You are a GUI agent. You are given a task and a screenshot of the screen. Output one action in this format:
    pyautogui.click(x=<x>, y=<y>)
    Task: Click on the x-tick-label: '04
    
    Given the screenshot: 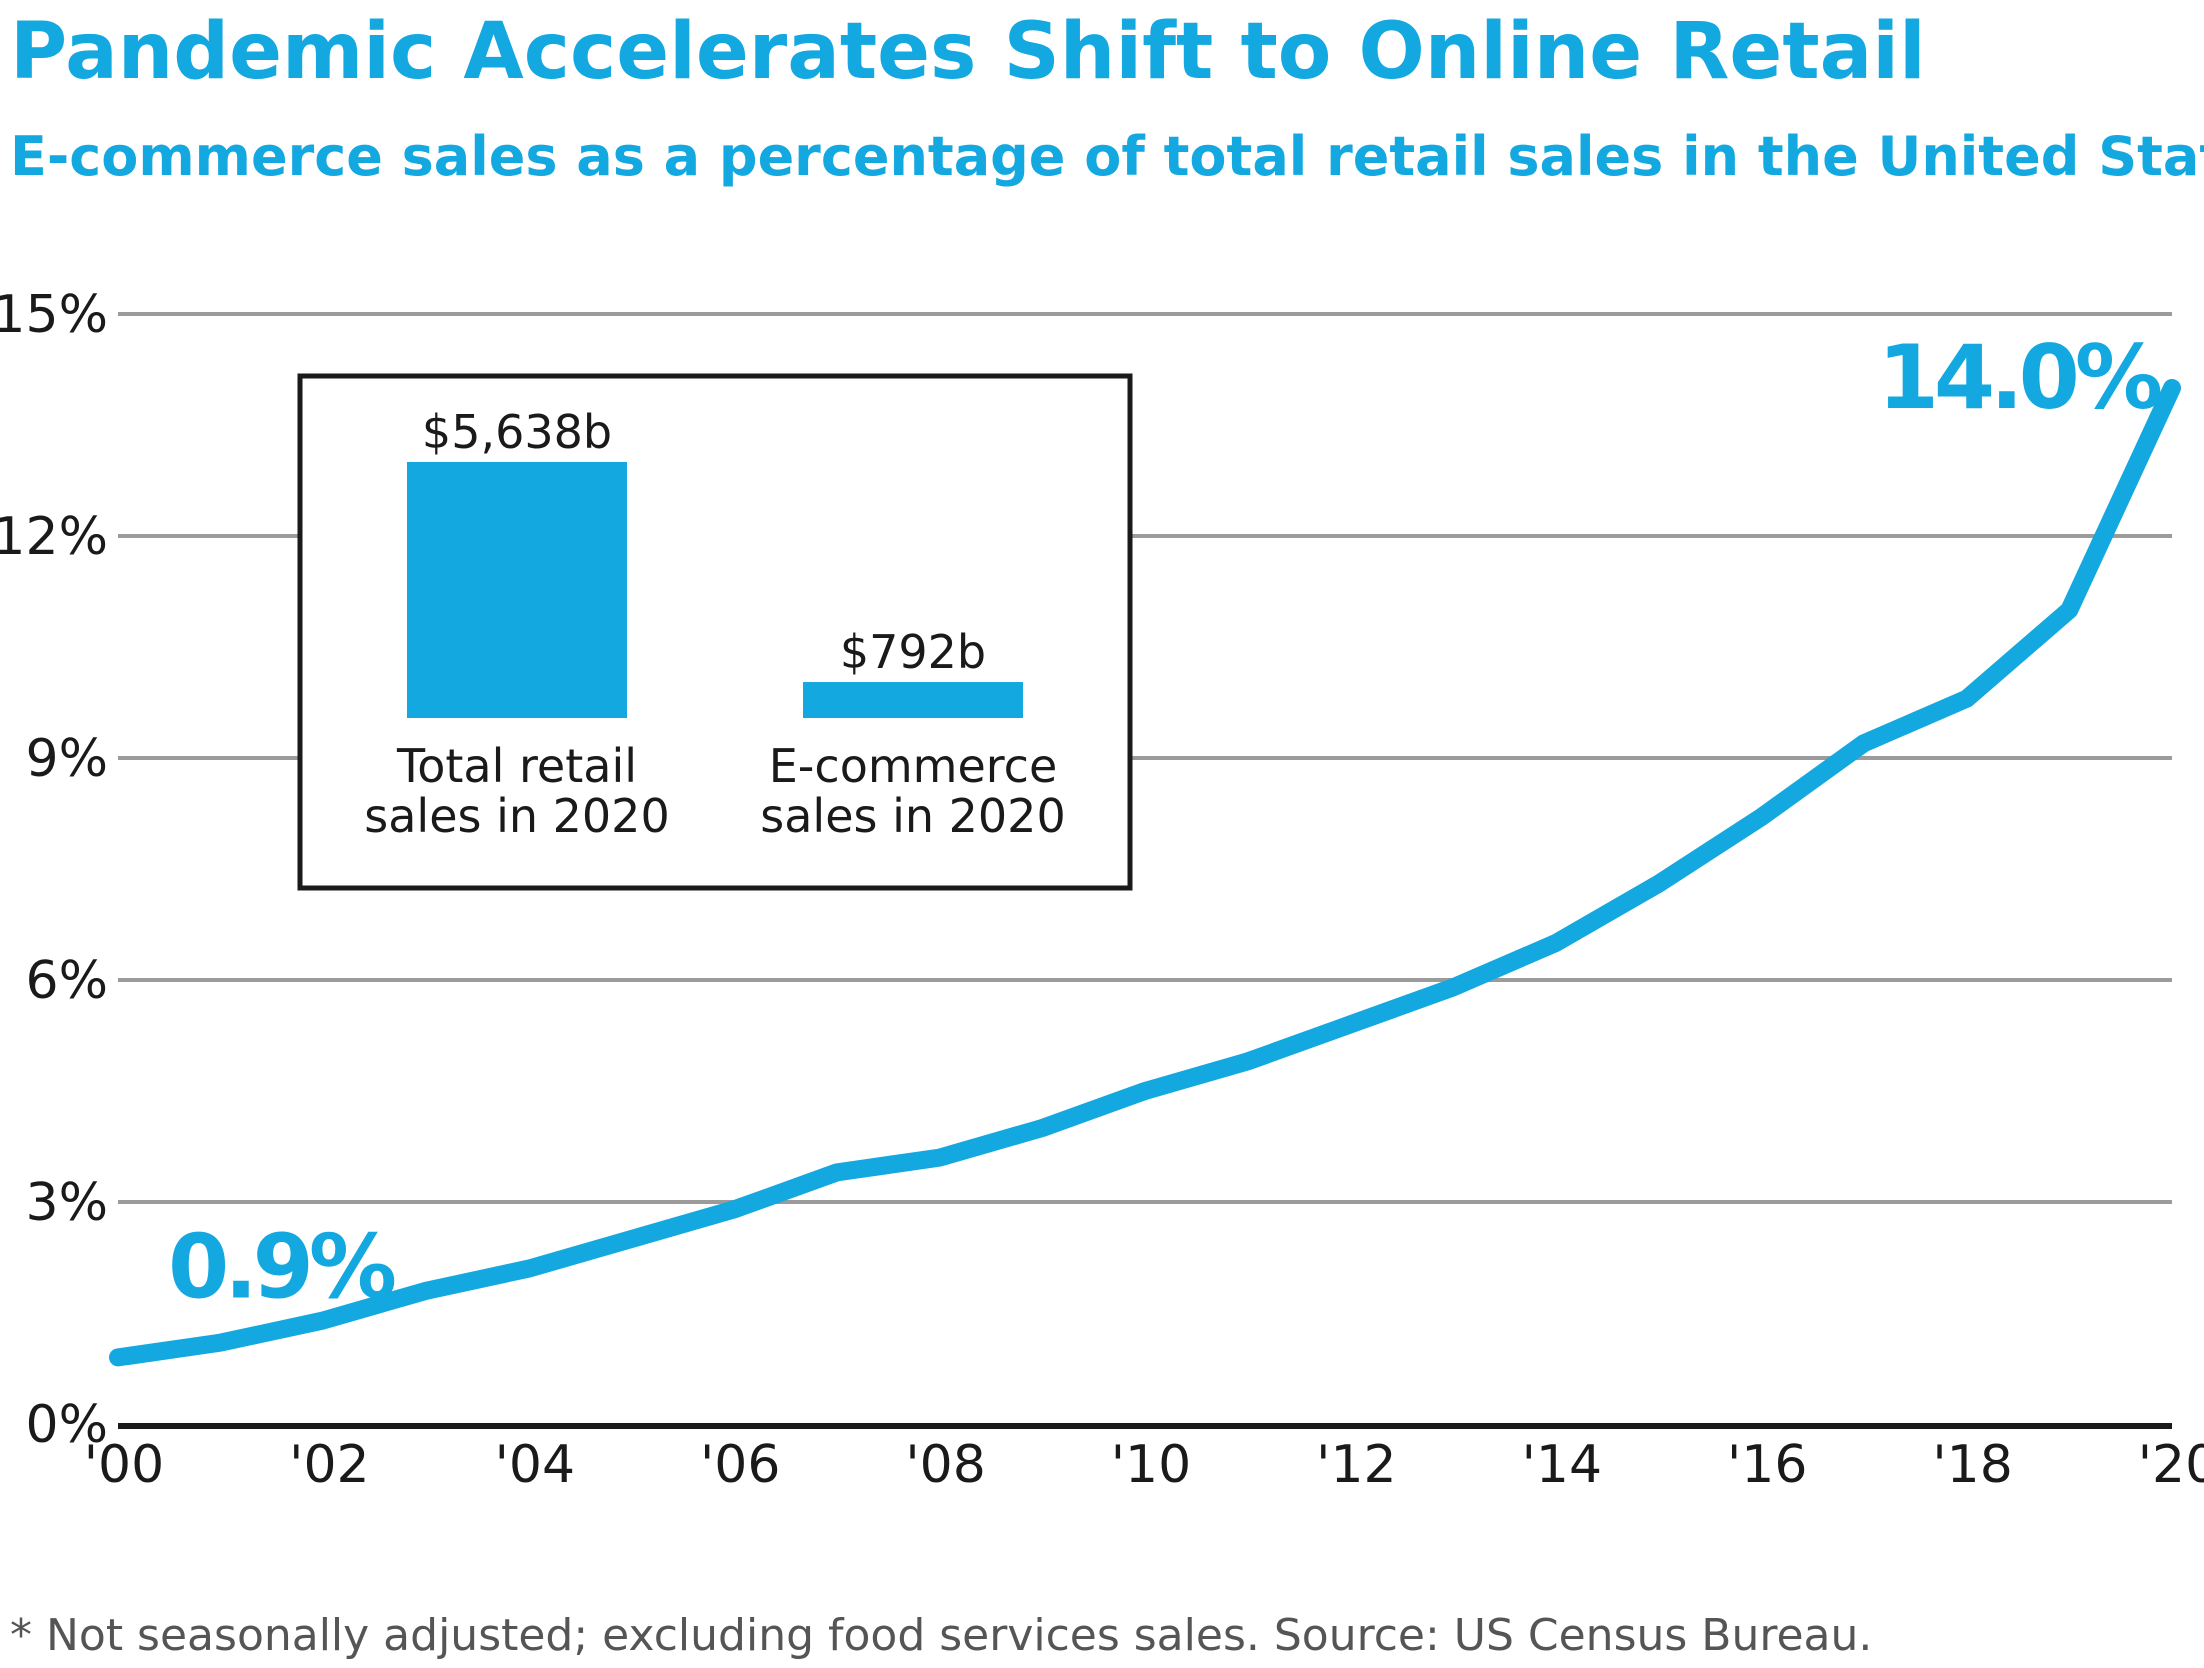 What is the action you would take?
    pyautogui.click(x=535, y=1465)
    